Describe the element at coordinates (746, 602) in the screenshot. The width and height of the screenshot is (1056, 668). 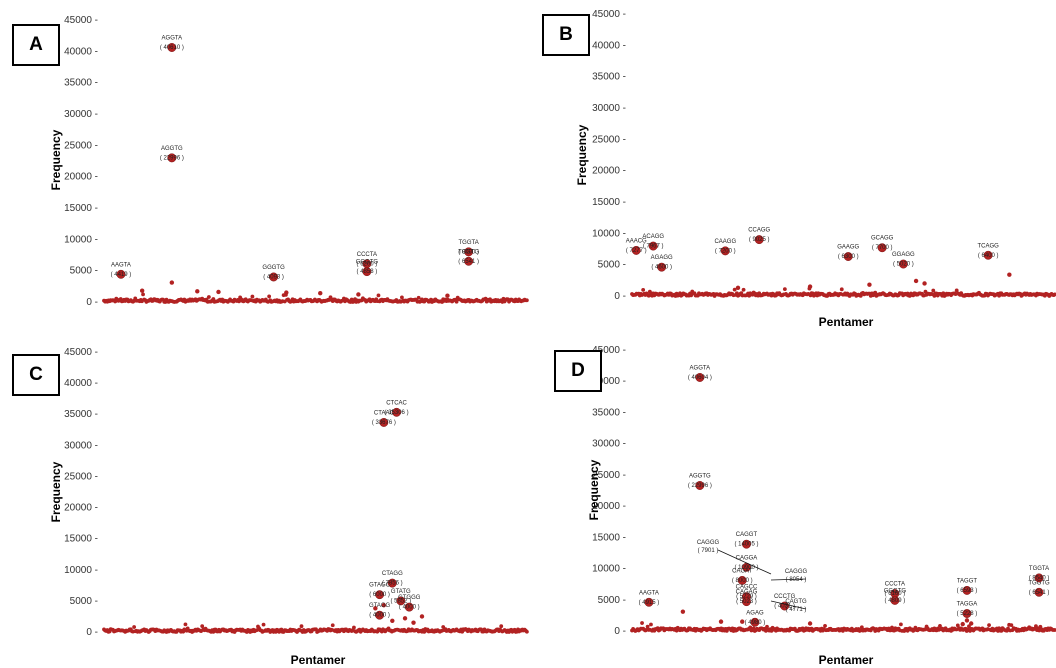
I see `point-value: ( 5023 )` at that location.